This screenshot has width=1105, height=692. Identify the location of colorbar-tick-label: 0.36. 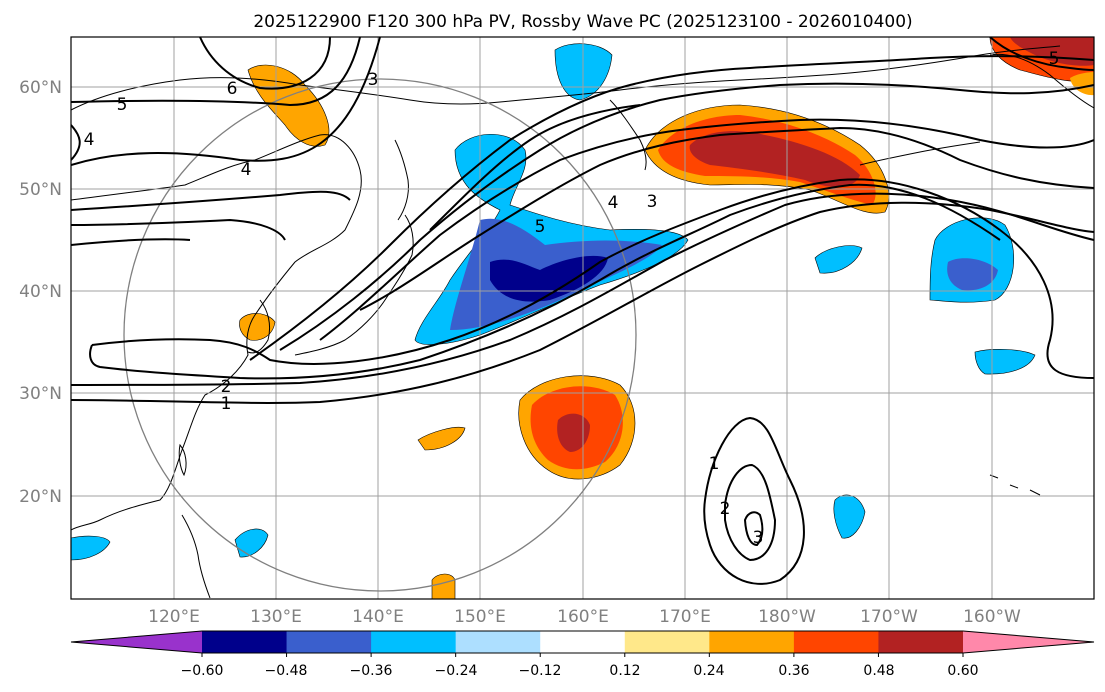
(793, 671).